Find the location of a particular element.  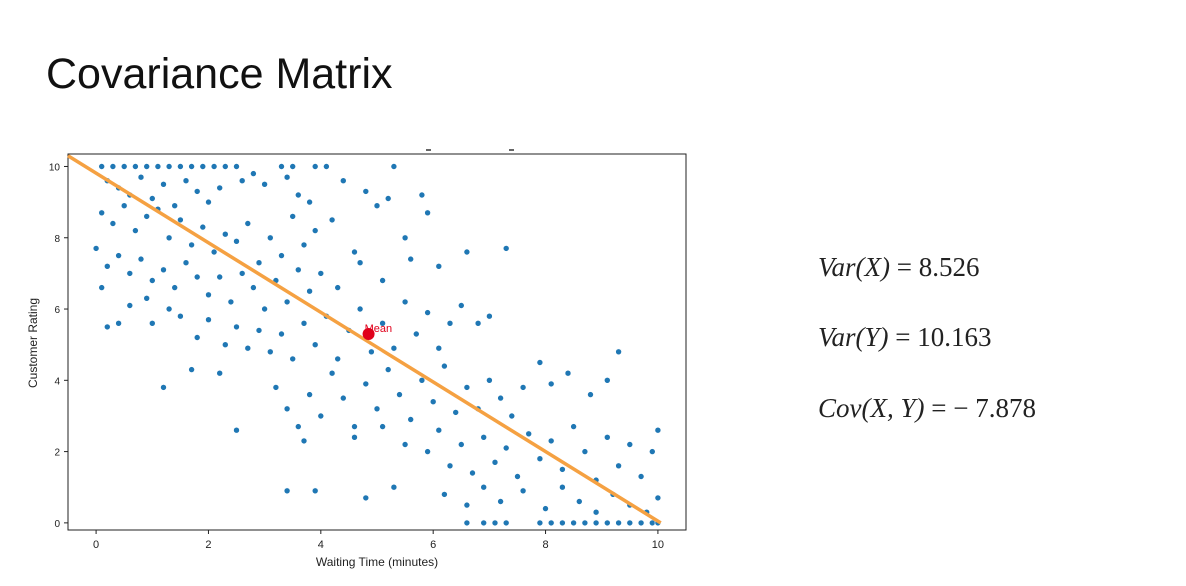

y-tick-label: 10 is located at coordinates (55, 167).